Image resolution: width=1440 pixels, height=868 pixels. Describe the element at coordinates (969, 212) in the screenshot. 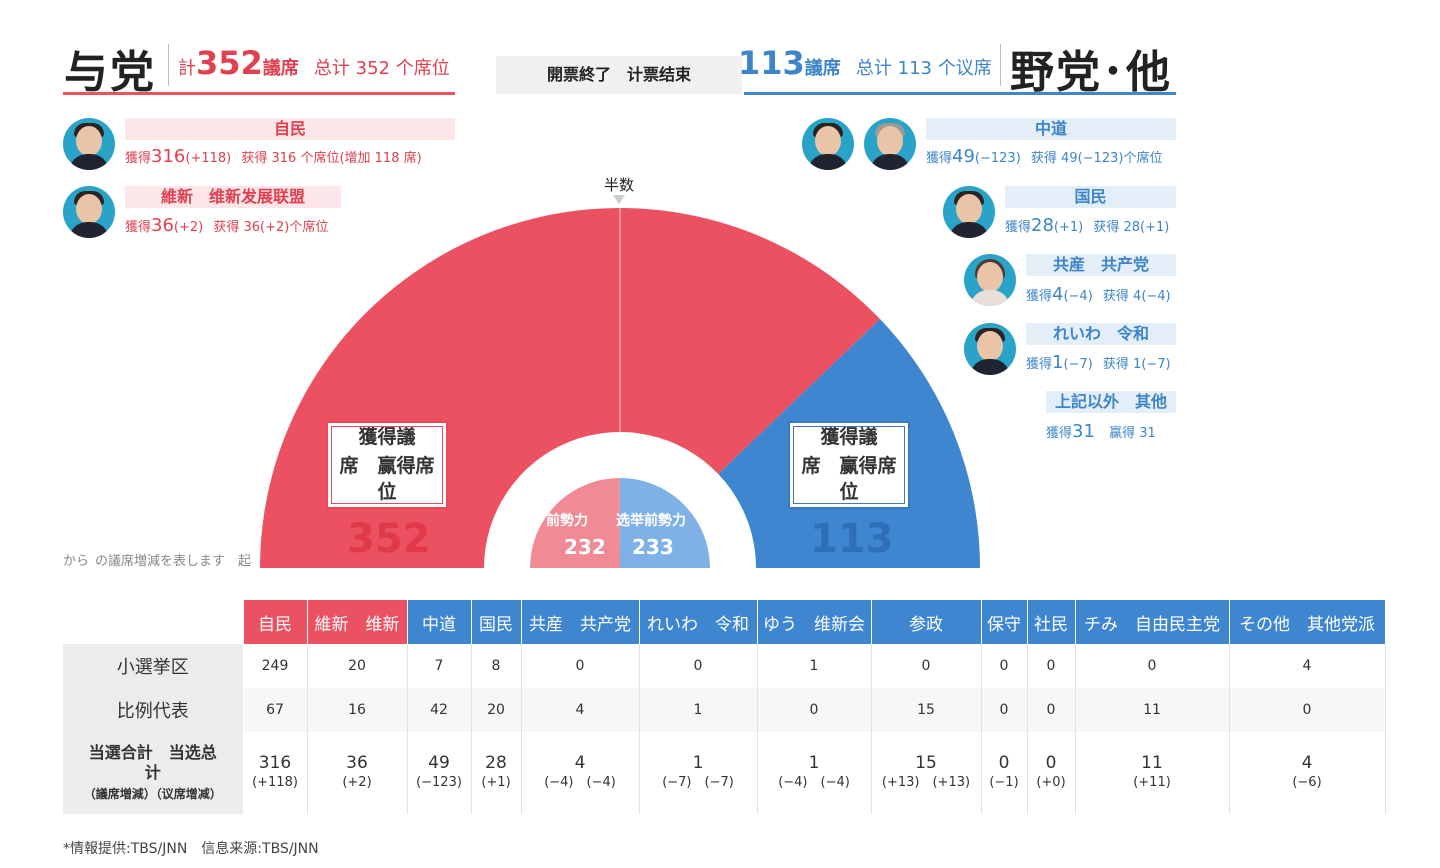

I see `avatar-kokumin-leader` at that location.